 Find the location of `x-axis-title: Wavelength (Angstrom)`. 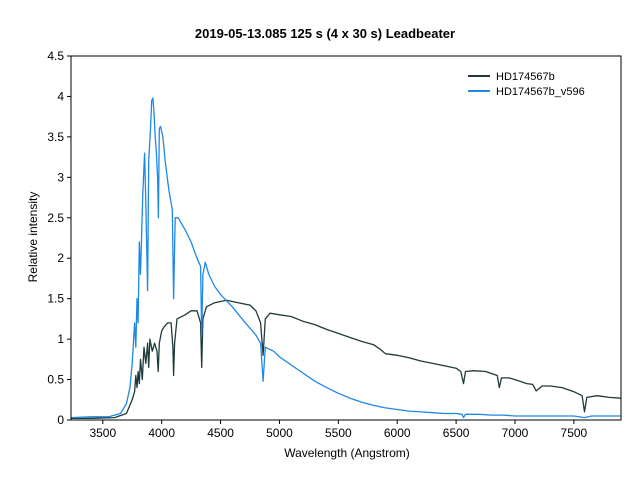

x-axis-title: Wavelength (Angstrom) is located at coordinates (347, 453).